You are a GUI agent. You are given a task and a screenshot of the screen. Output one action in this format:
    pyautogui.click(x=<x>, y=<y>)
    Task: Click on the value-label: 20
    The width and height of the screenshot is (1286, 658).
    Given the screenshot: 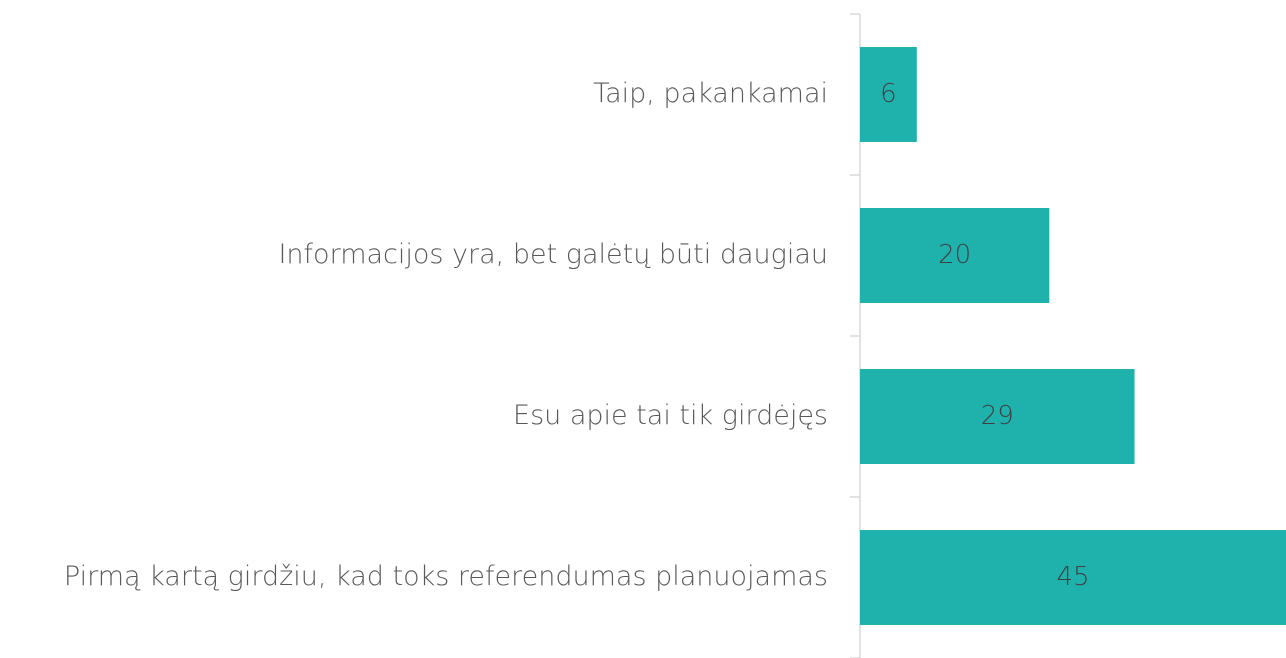 What is the action you would take?
    pyautogui.click(x=954, y=255)
    